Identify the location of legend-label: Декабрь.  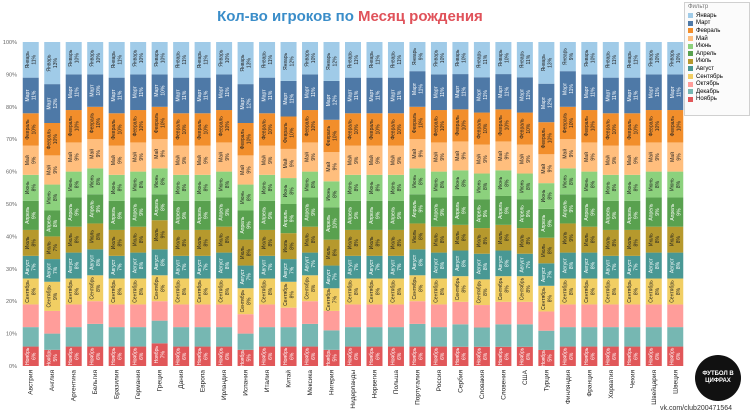
(708, 91).